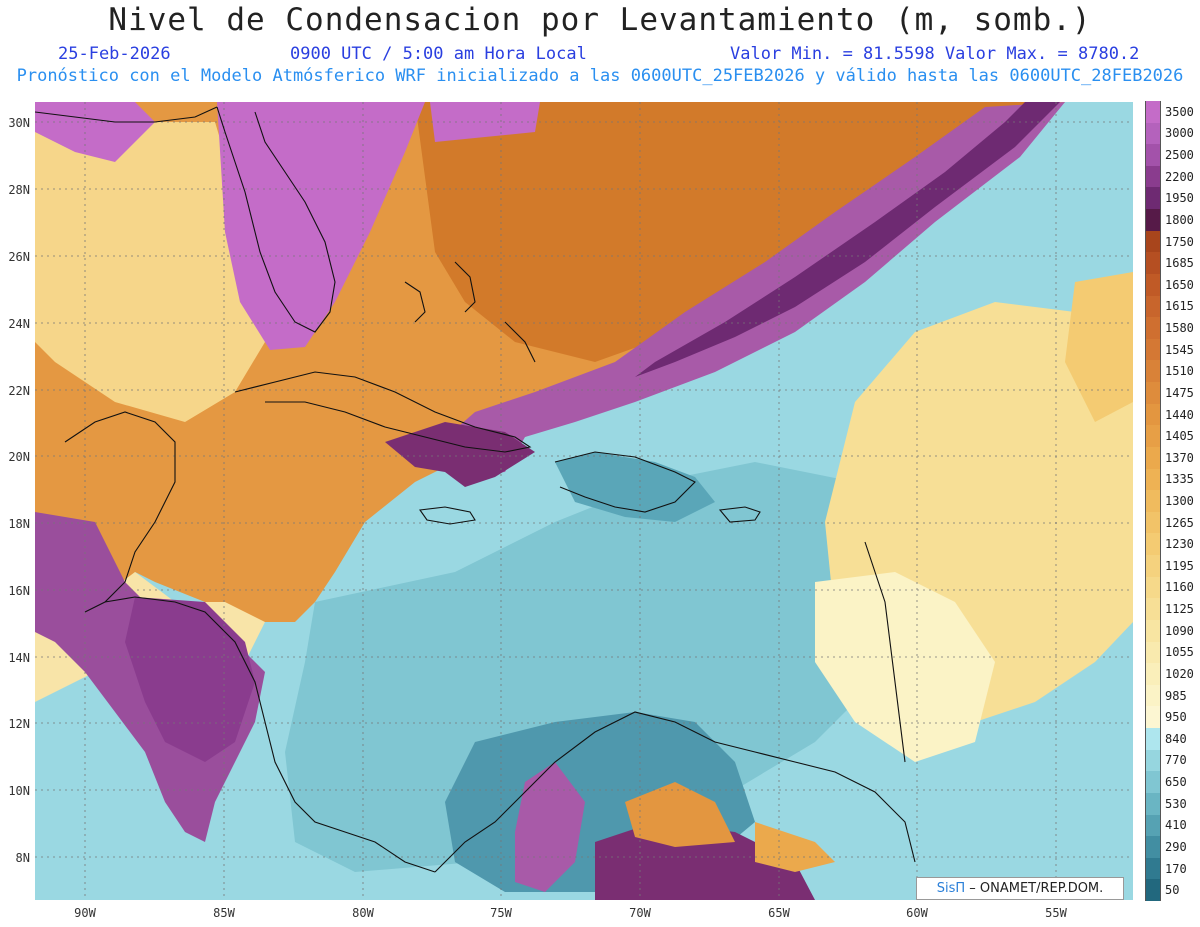  I want to click on colorbar-label: 410, so click(1176, 825).